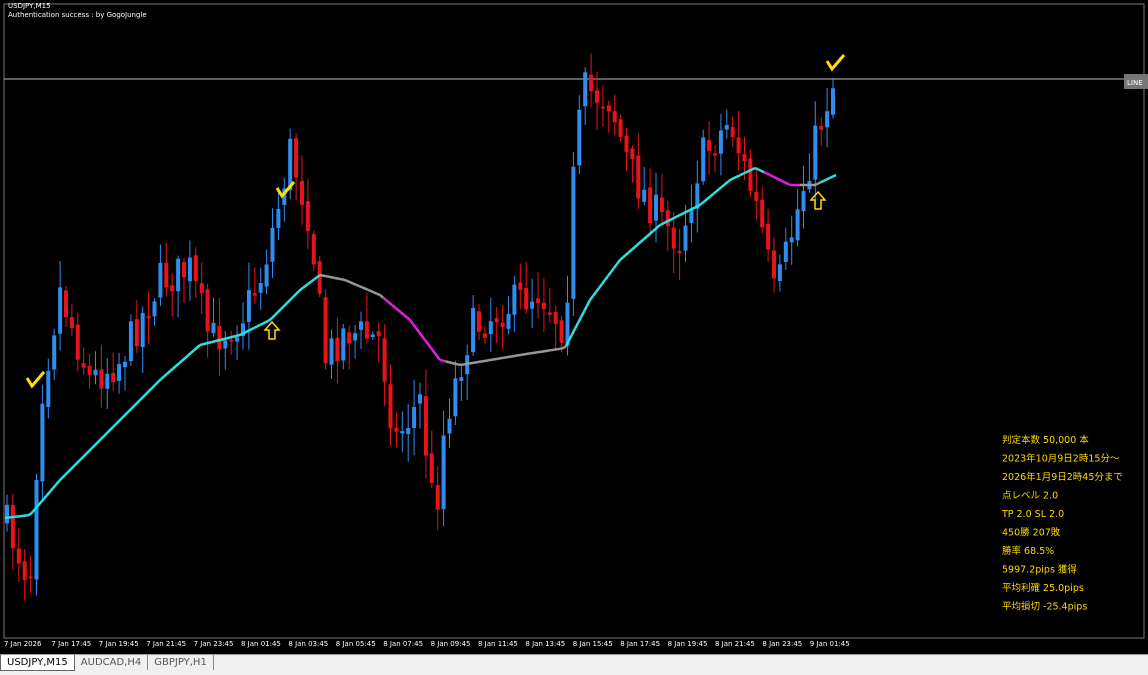  What do you see at coordinates (593, 644) in the screenshot?
I see `time-label: 8 Jan 15:45` at bounding box center [593, 644].